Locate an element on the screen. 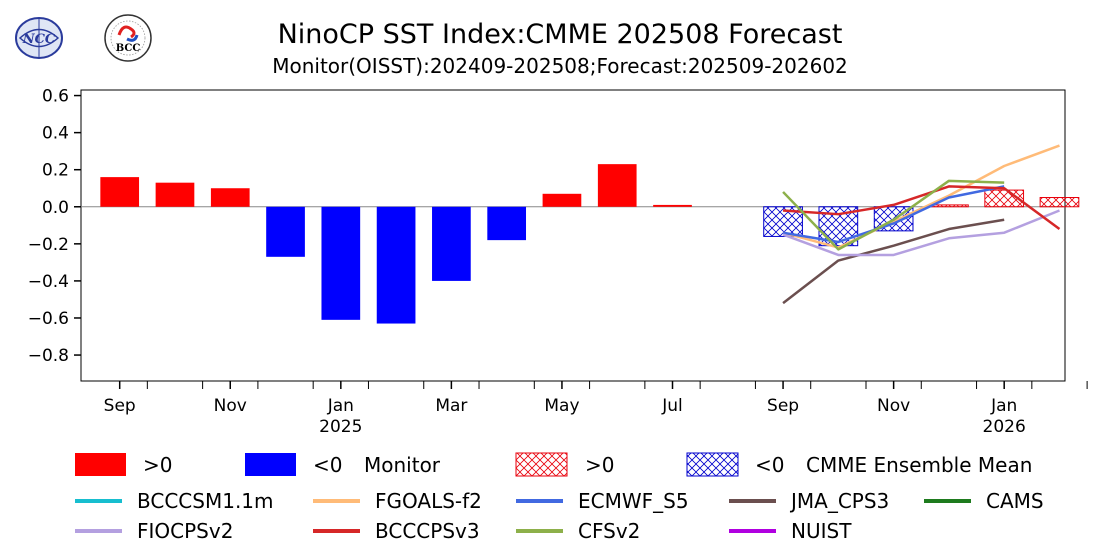 The height and width of the screenshot is (560, 1120). legend-series-label: FIOCPSv2 is located at coordinates (185, 531).